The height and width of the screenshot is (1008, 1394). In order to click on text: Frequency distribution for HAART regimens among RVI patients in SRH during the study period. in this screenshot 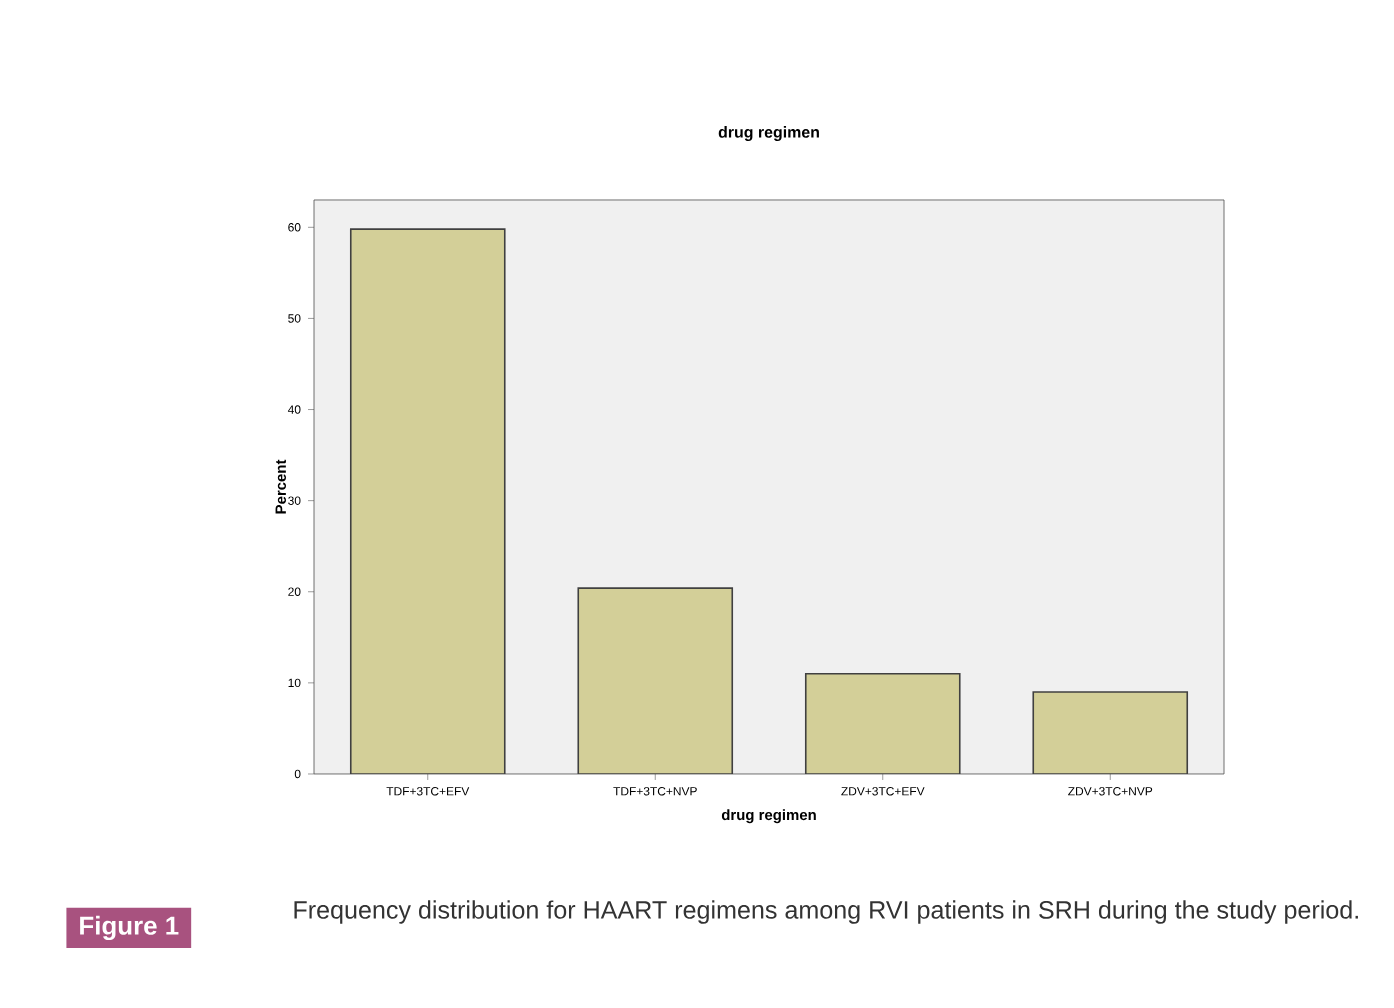, I will do `click(826, 912)`.